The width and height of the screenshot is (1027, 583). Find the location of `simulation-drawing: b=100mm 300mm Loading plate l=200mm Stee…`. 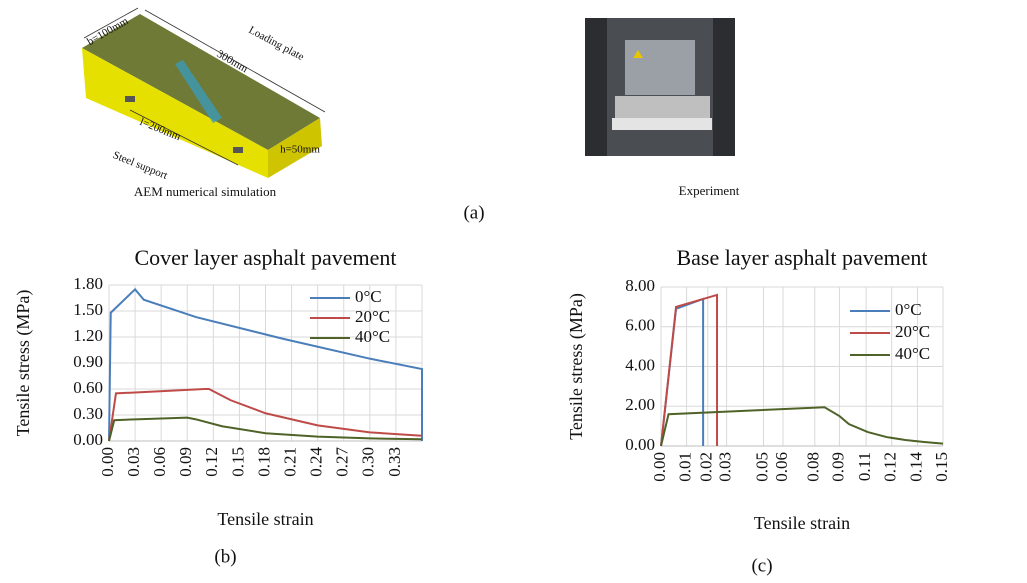

simulation-drawing: b=100mm 300mm Loading plate l=200mm Stee… is located at coordinates (204, 94).